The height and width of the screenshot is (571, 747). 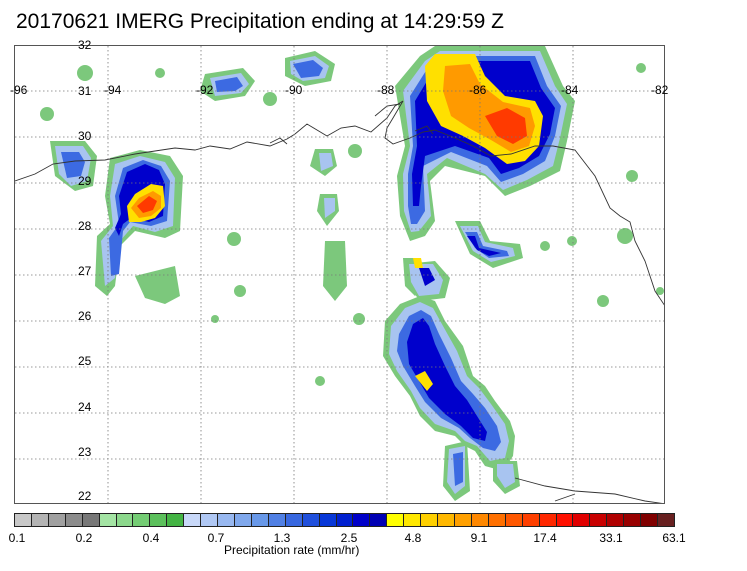 I want to click on lat-label-31: 31, so click(x=85, y=91).